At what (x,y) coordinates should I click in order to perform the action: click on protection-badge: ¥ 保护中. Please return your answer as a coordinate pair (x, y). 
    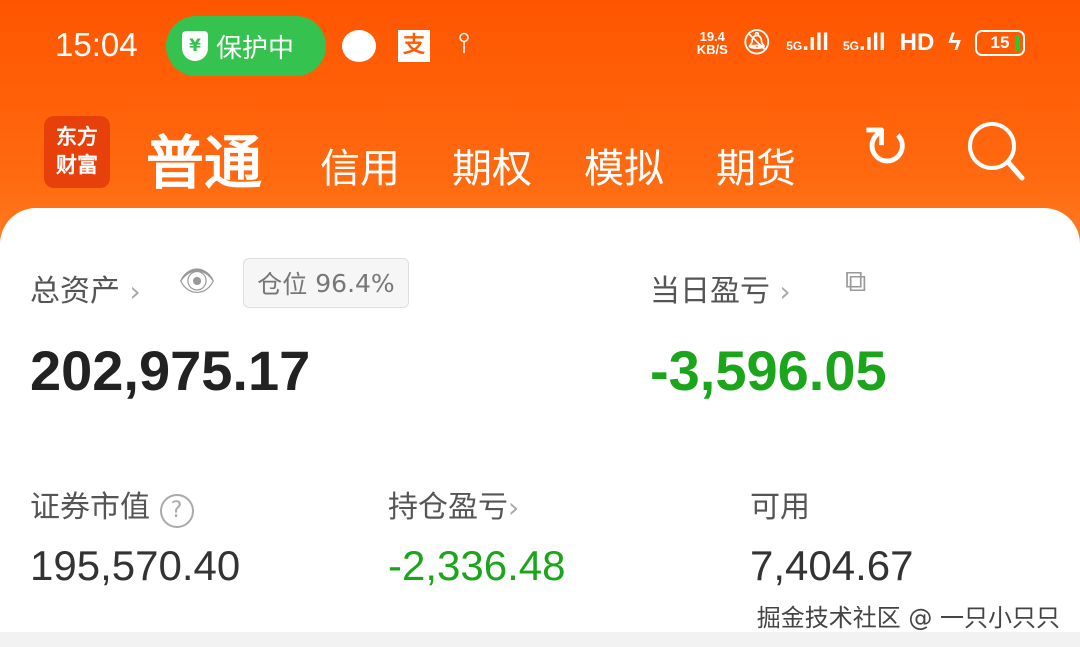
    Looking at the image, I should click on (246, 46).